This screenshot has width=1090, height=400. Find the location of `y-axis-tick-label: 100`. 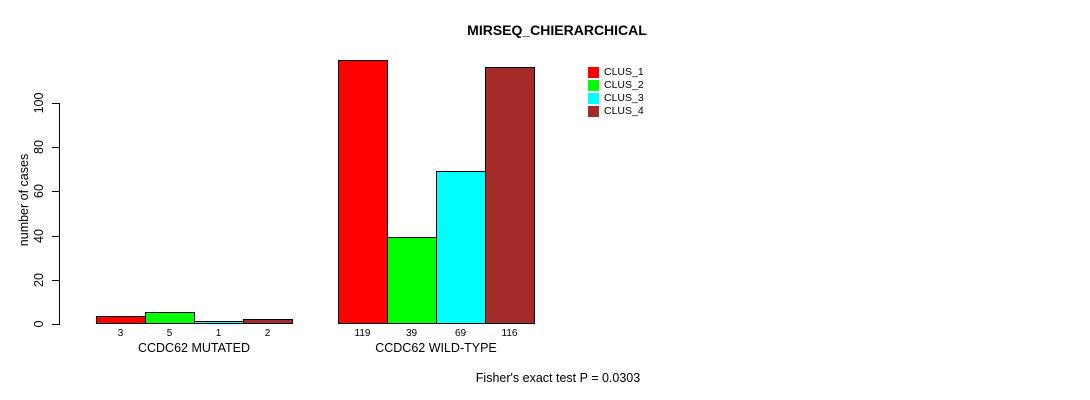

y-axis-tick-label: 100 is located at coordinates (39, 103).